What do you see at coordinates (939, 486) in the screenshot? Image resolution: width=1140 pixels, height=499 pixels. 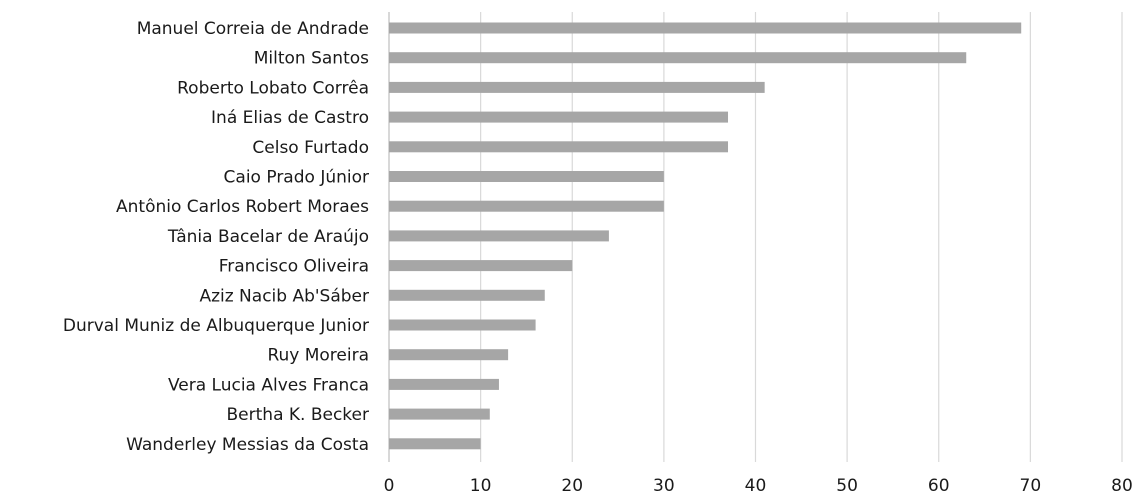 I see `x-tick-label-60: 60` at bounding box center [939, 486].